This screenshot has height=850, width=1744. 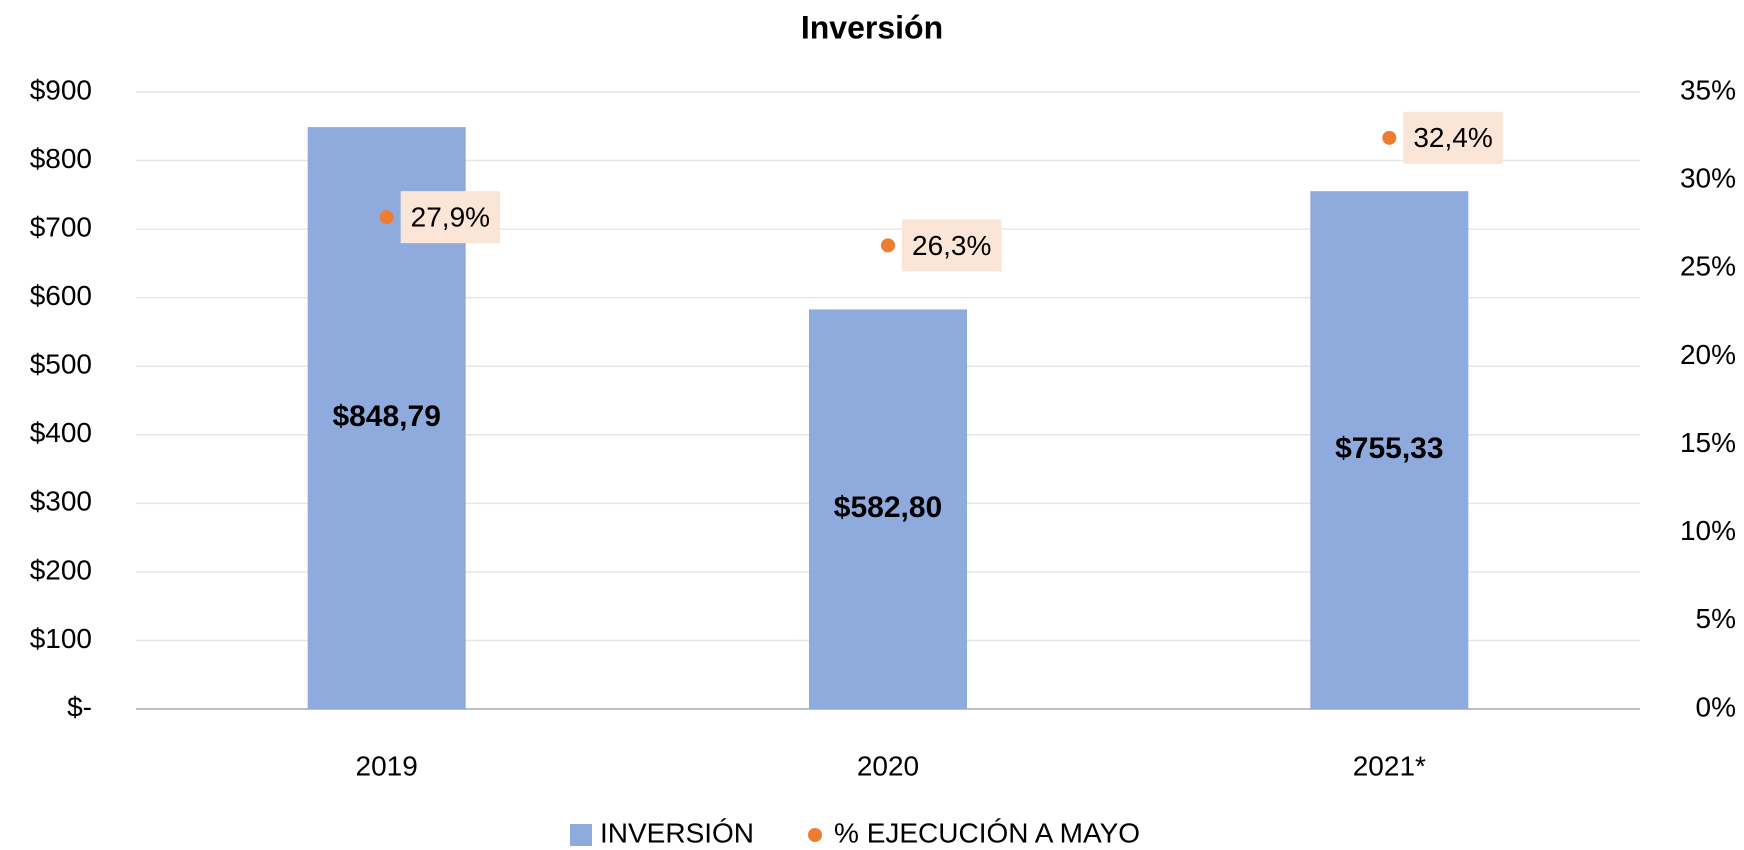 I want to click on legend-label: INVERSIÓN, so click(x=677, y=832).